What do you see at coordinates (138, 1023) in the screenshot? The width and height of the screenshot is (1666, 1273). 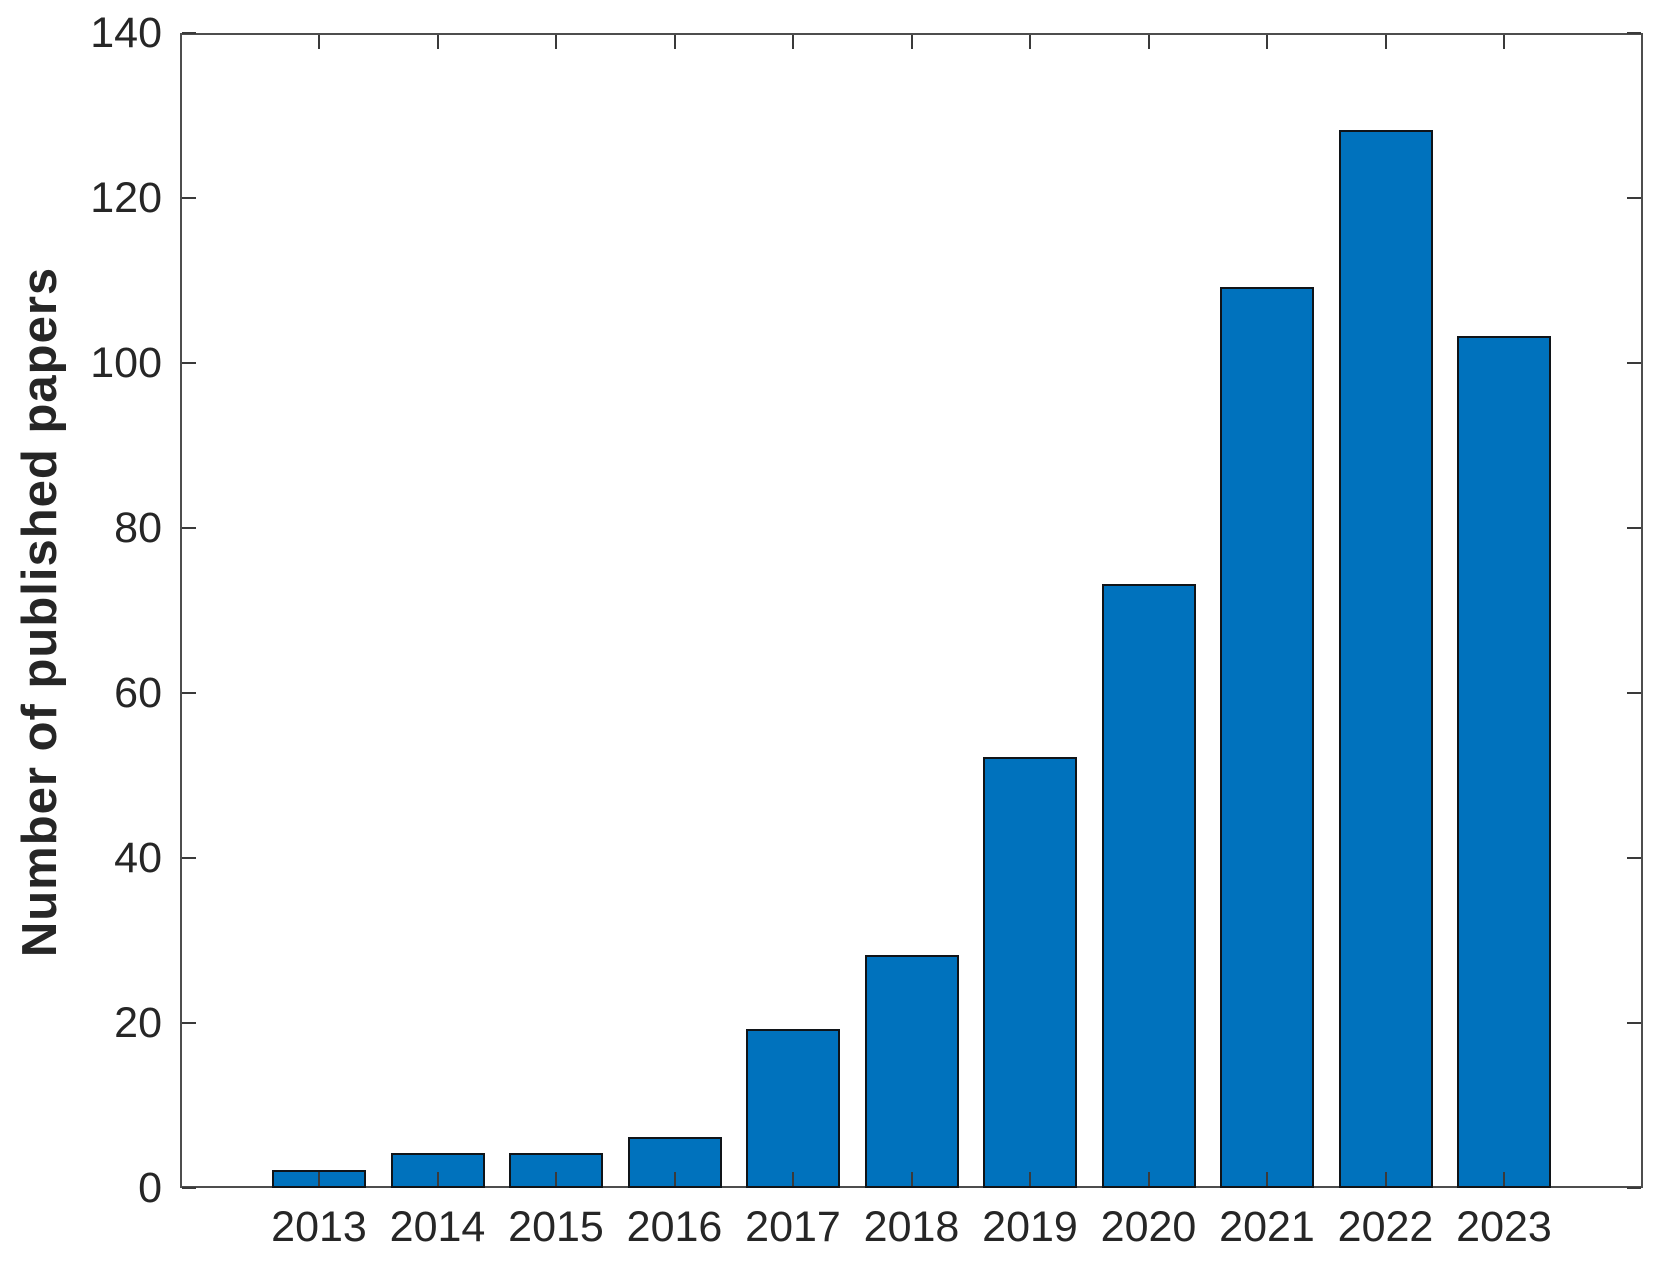 I see `y-tick-label: 20` at bounding box center [138, 1023].